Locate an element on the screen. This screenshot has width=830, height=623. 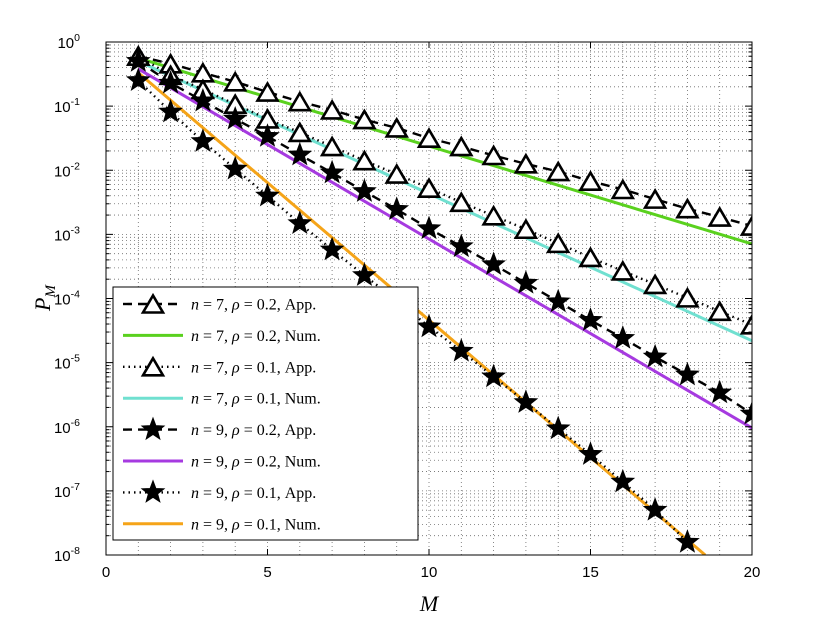
y-tick-label: 10⁻⁵ is located at coordinates (67, 363).